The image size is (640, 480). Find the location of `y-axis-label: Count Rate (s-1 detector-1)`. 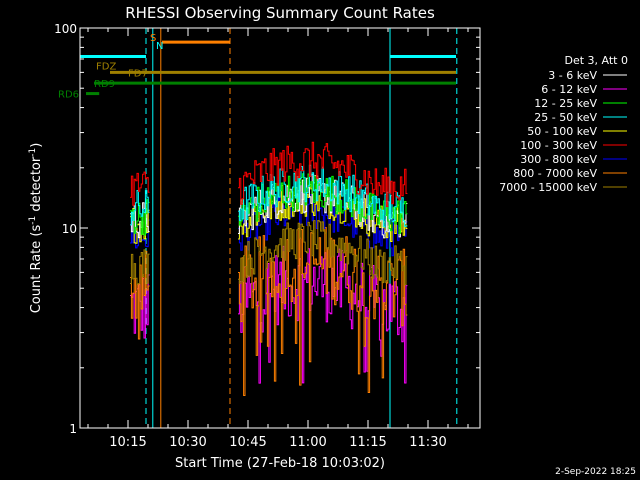

y-axis-label: Count Rate (s-1 detector-1) is located at coordinates (36, 228).